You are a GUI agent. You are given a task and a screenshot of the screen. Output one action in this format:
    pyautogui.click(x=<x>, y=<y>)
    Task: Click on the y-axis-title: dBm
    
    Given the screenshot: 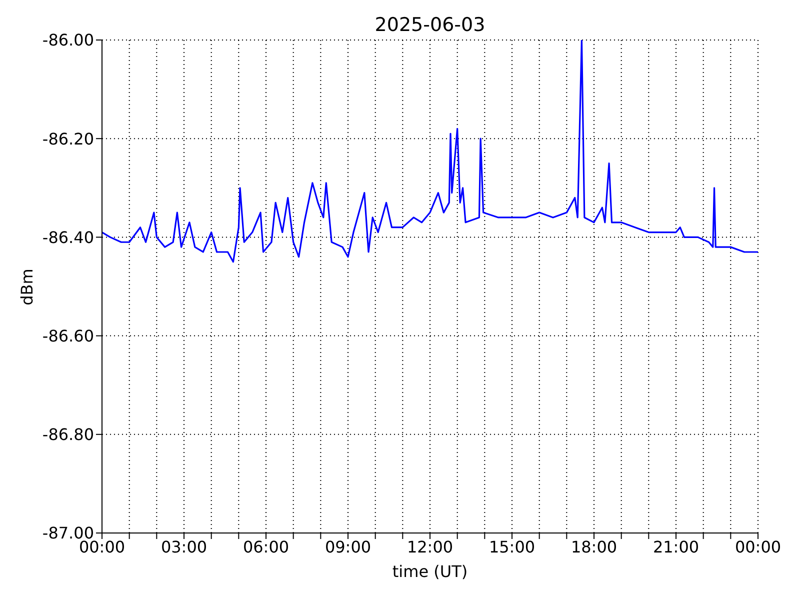 What is the action you would take?
    pyautogui.click(x=27, y=286)
    